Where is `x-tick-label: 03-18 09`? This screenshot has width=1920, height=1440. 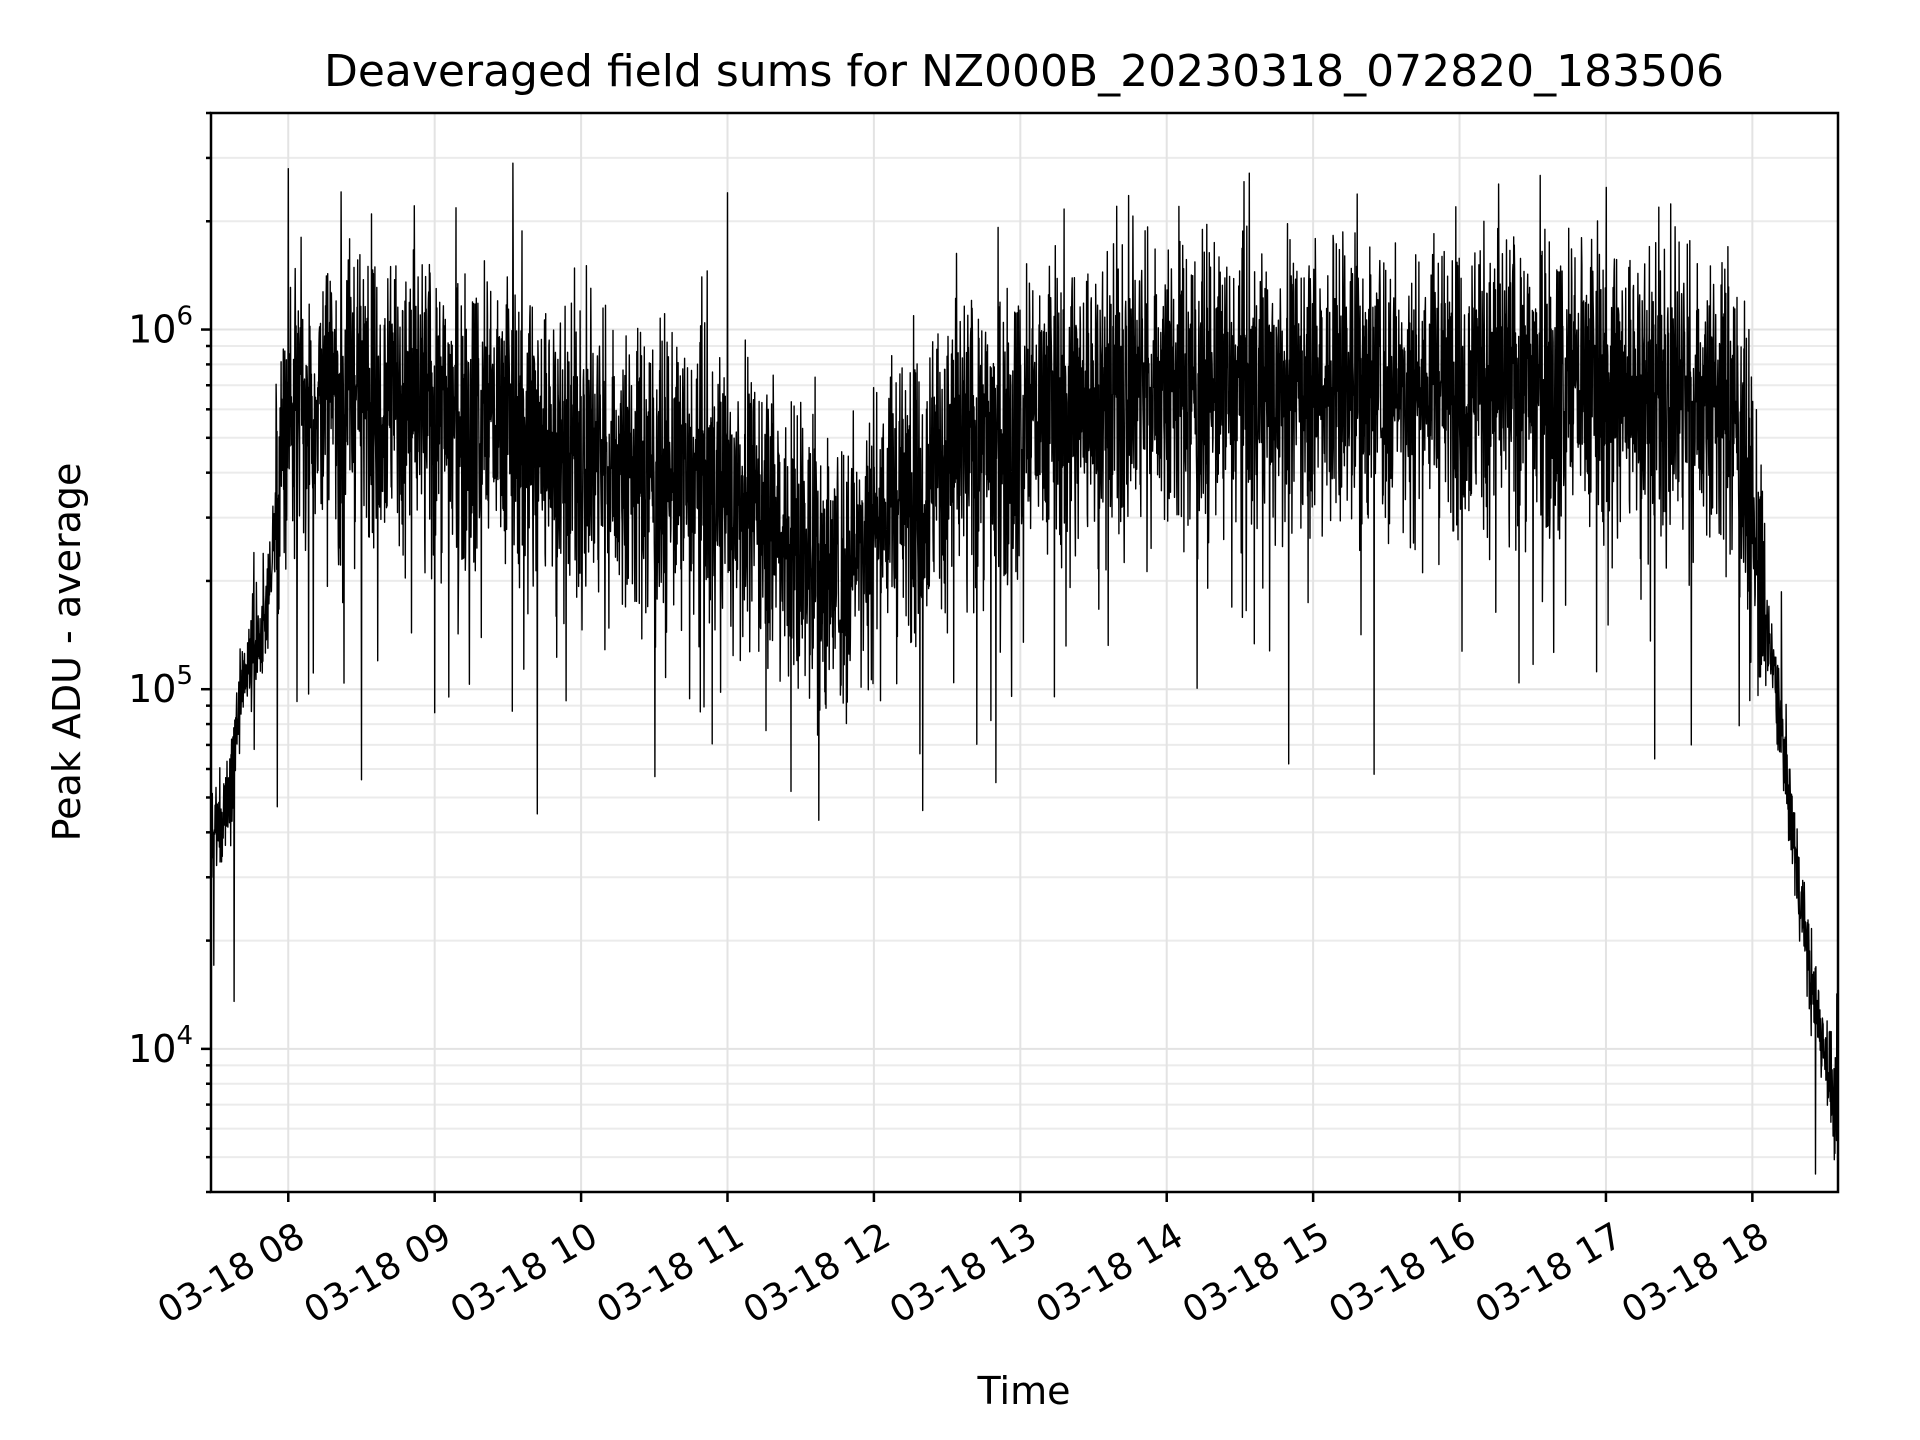 x-tick-label: 03-18 09 is located at coordinates (378, 1273).